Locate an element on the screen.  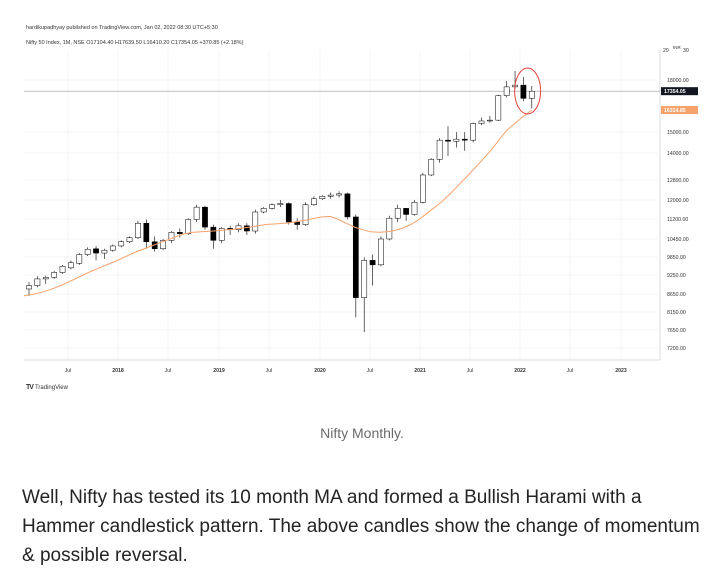
x-tick-label: 2019 is located at coordinates (219, 371).